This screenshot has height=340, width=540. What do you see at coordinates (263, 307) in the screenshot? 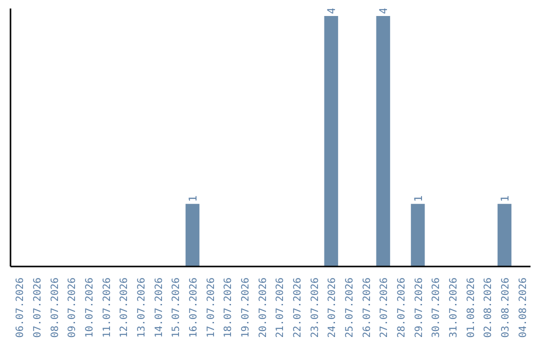
I see `x-tick-label: 20.07.2026` at bounding box center [263, 307].